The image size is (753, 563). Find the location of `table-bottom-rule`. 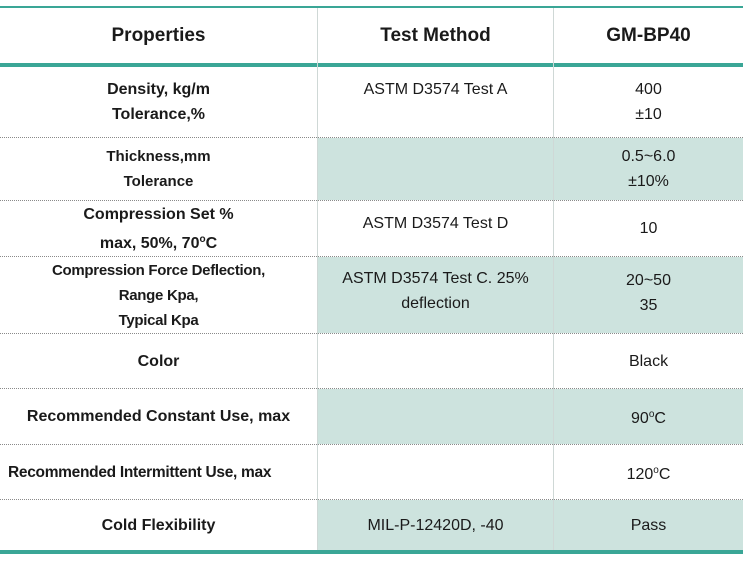

table-bottom-rule is located at coordinates (371, 552).